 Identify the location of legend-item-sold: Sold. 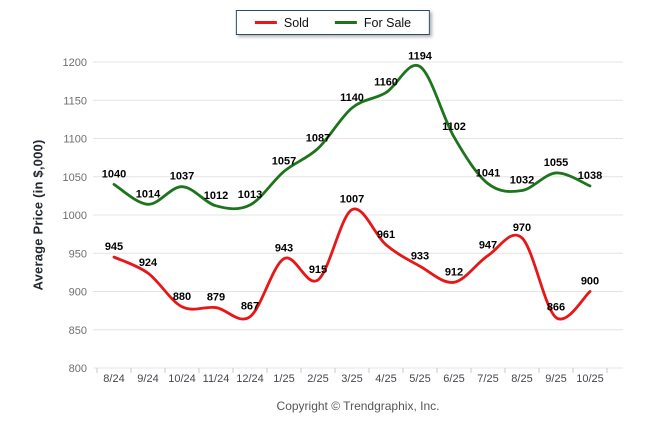
(281, 22).